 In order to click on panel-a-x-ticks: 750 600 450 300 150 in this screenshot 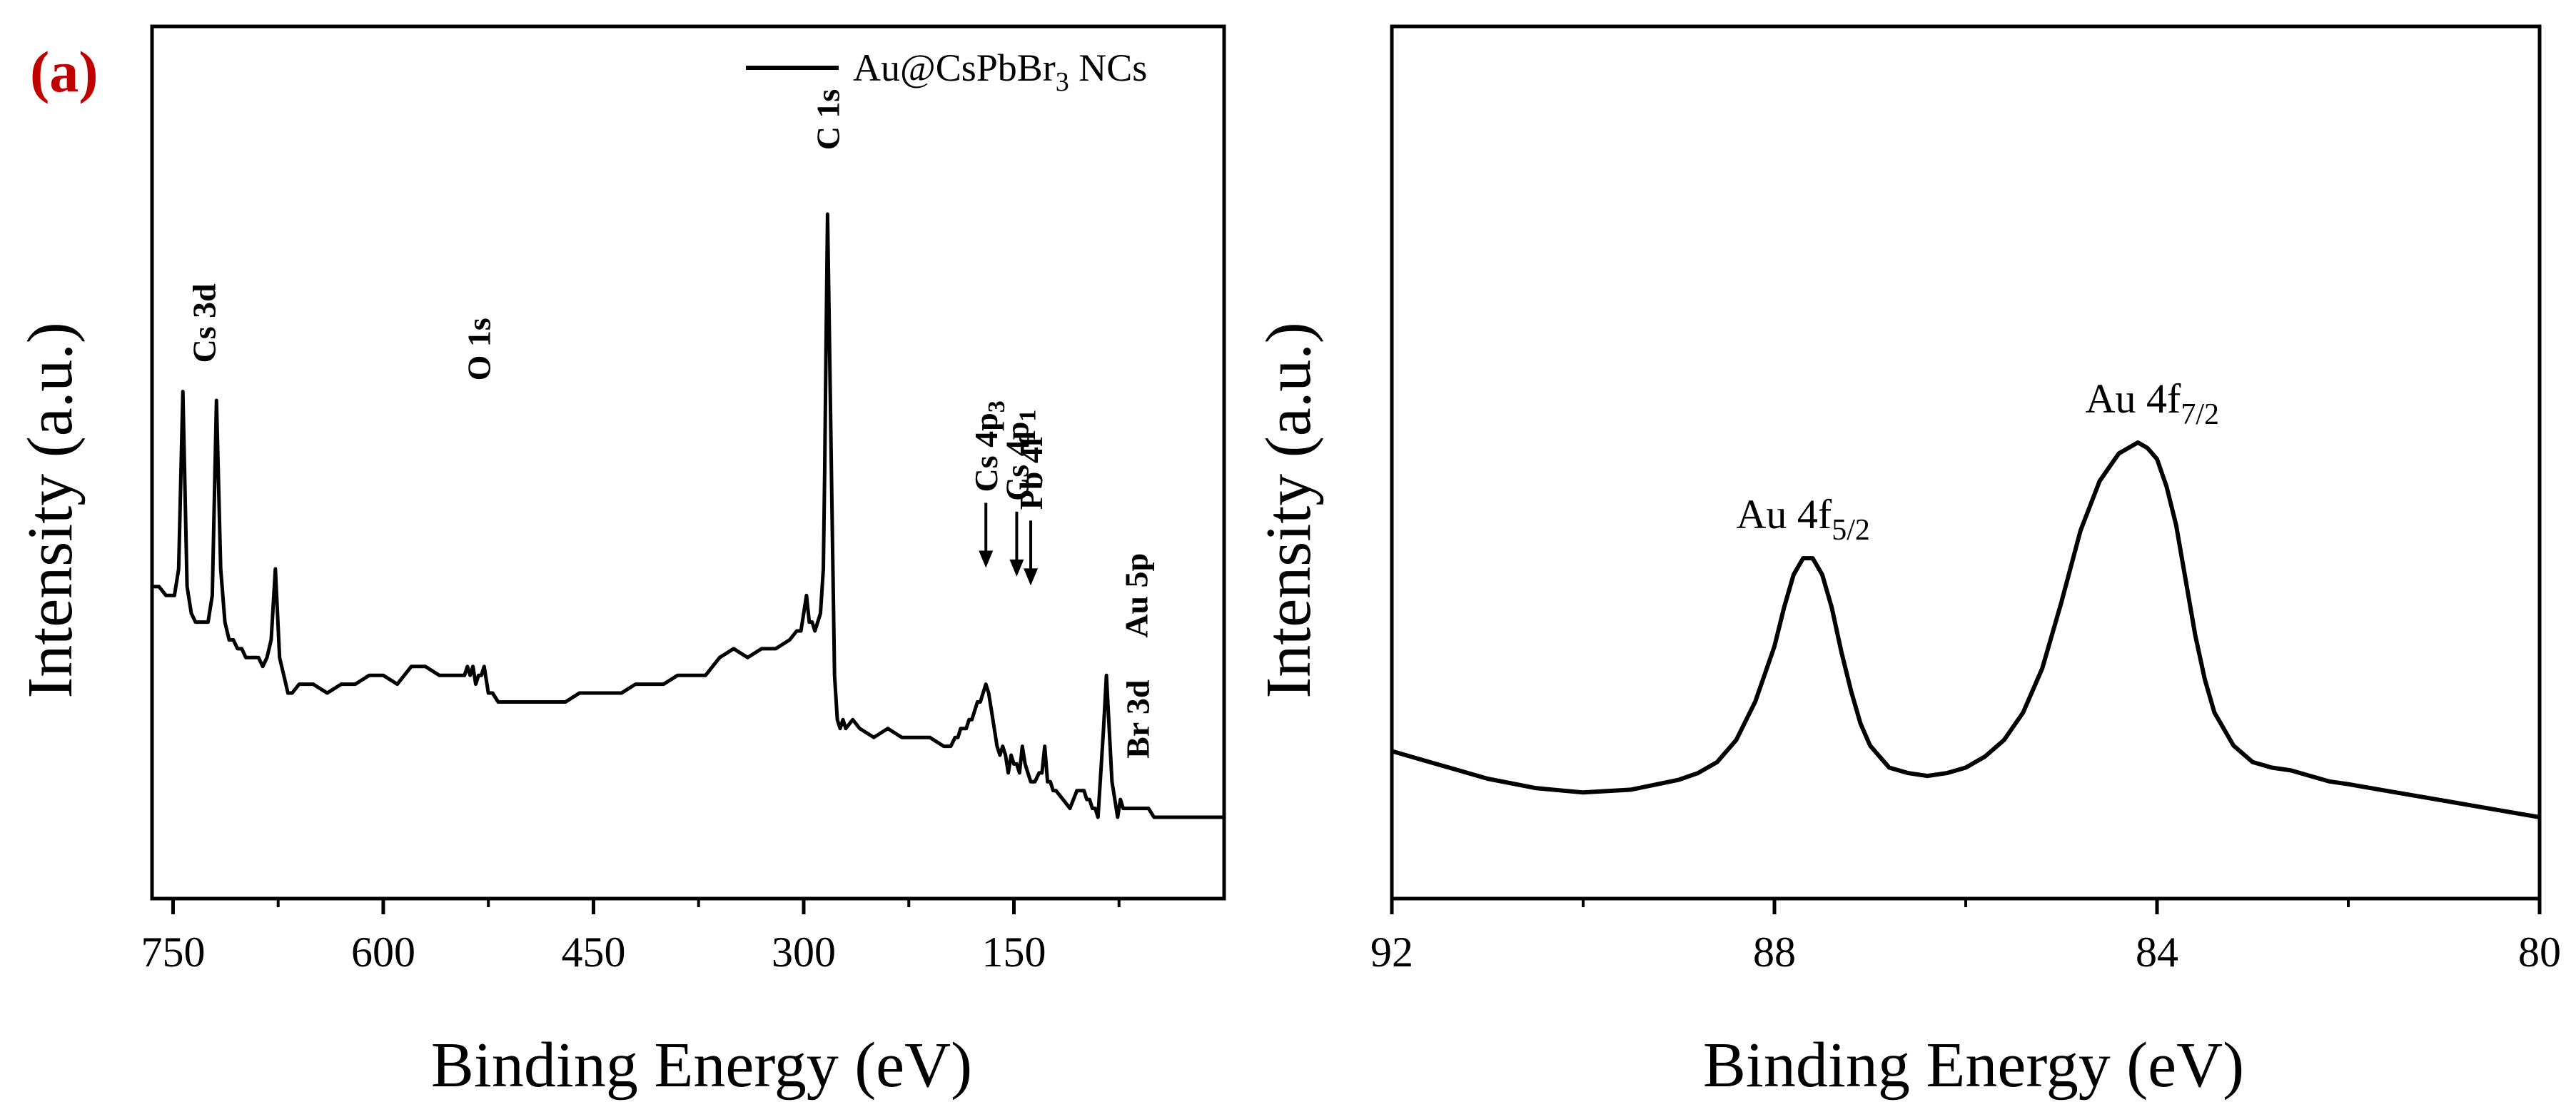, I will do `click(631, 937)`.